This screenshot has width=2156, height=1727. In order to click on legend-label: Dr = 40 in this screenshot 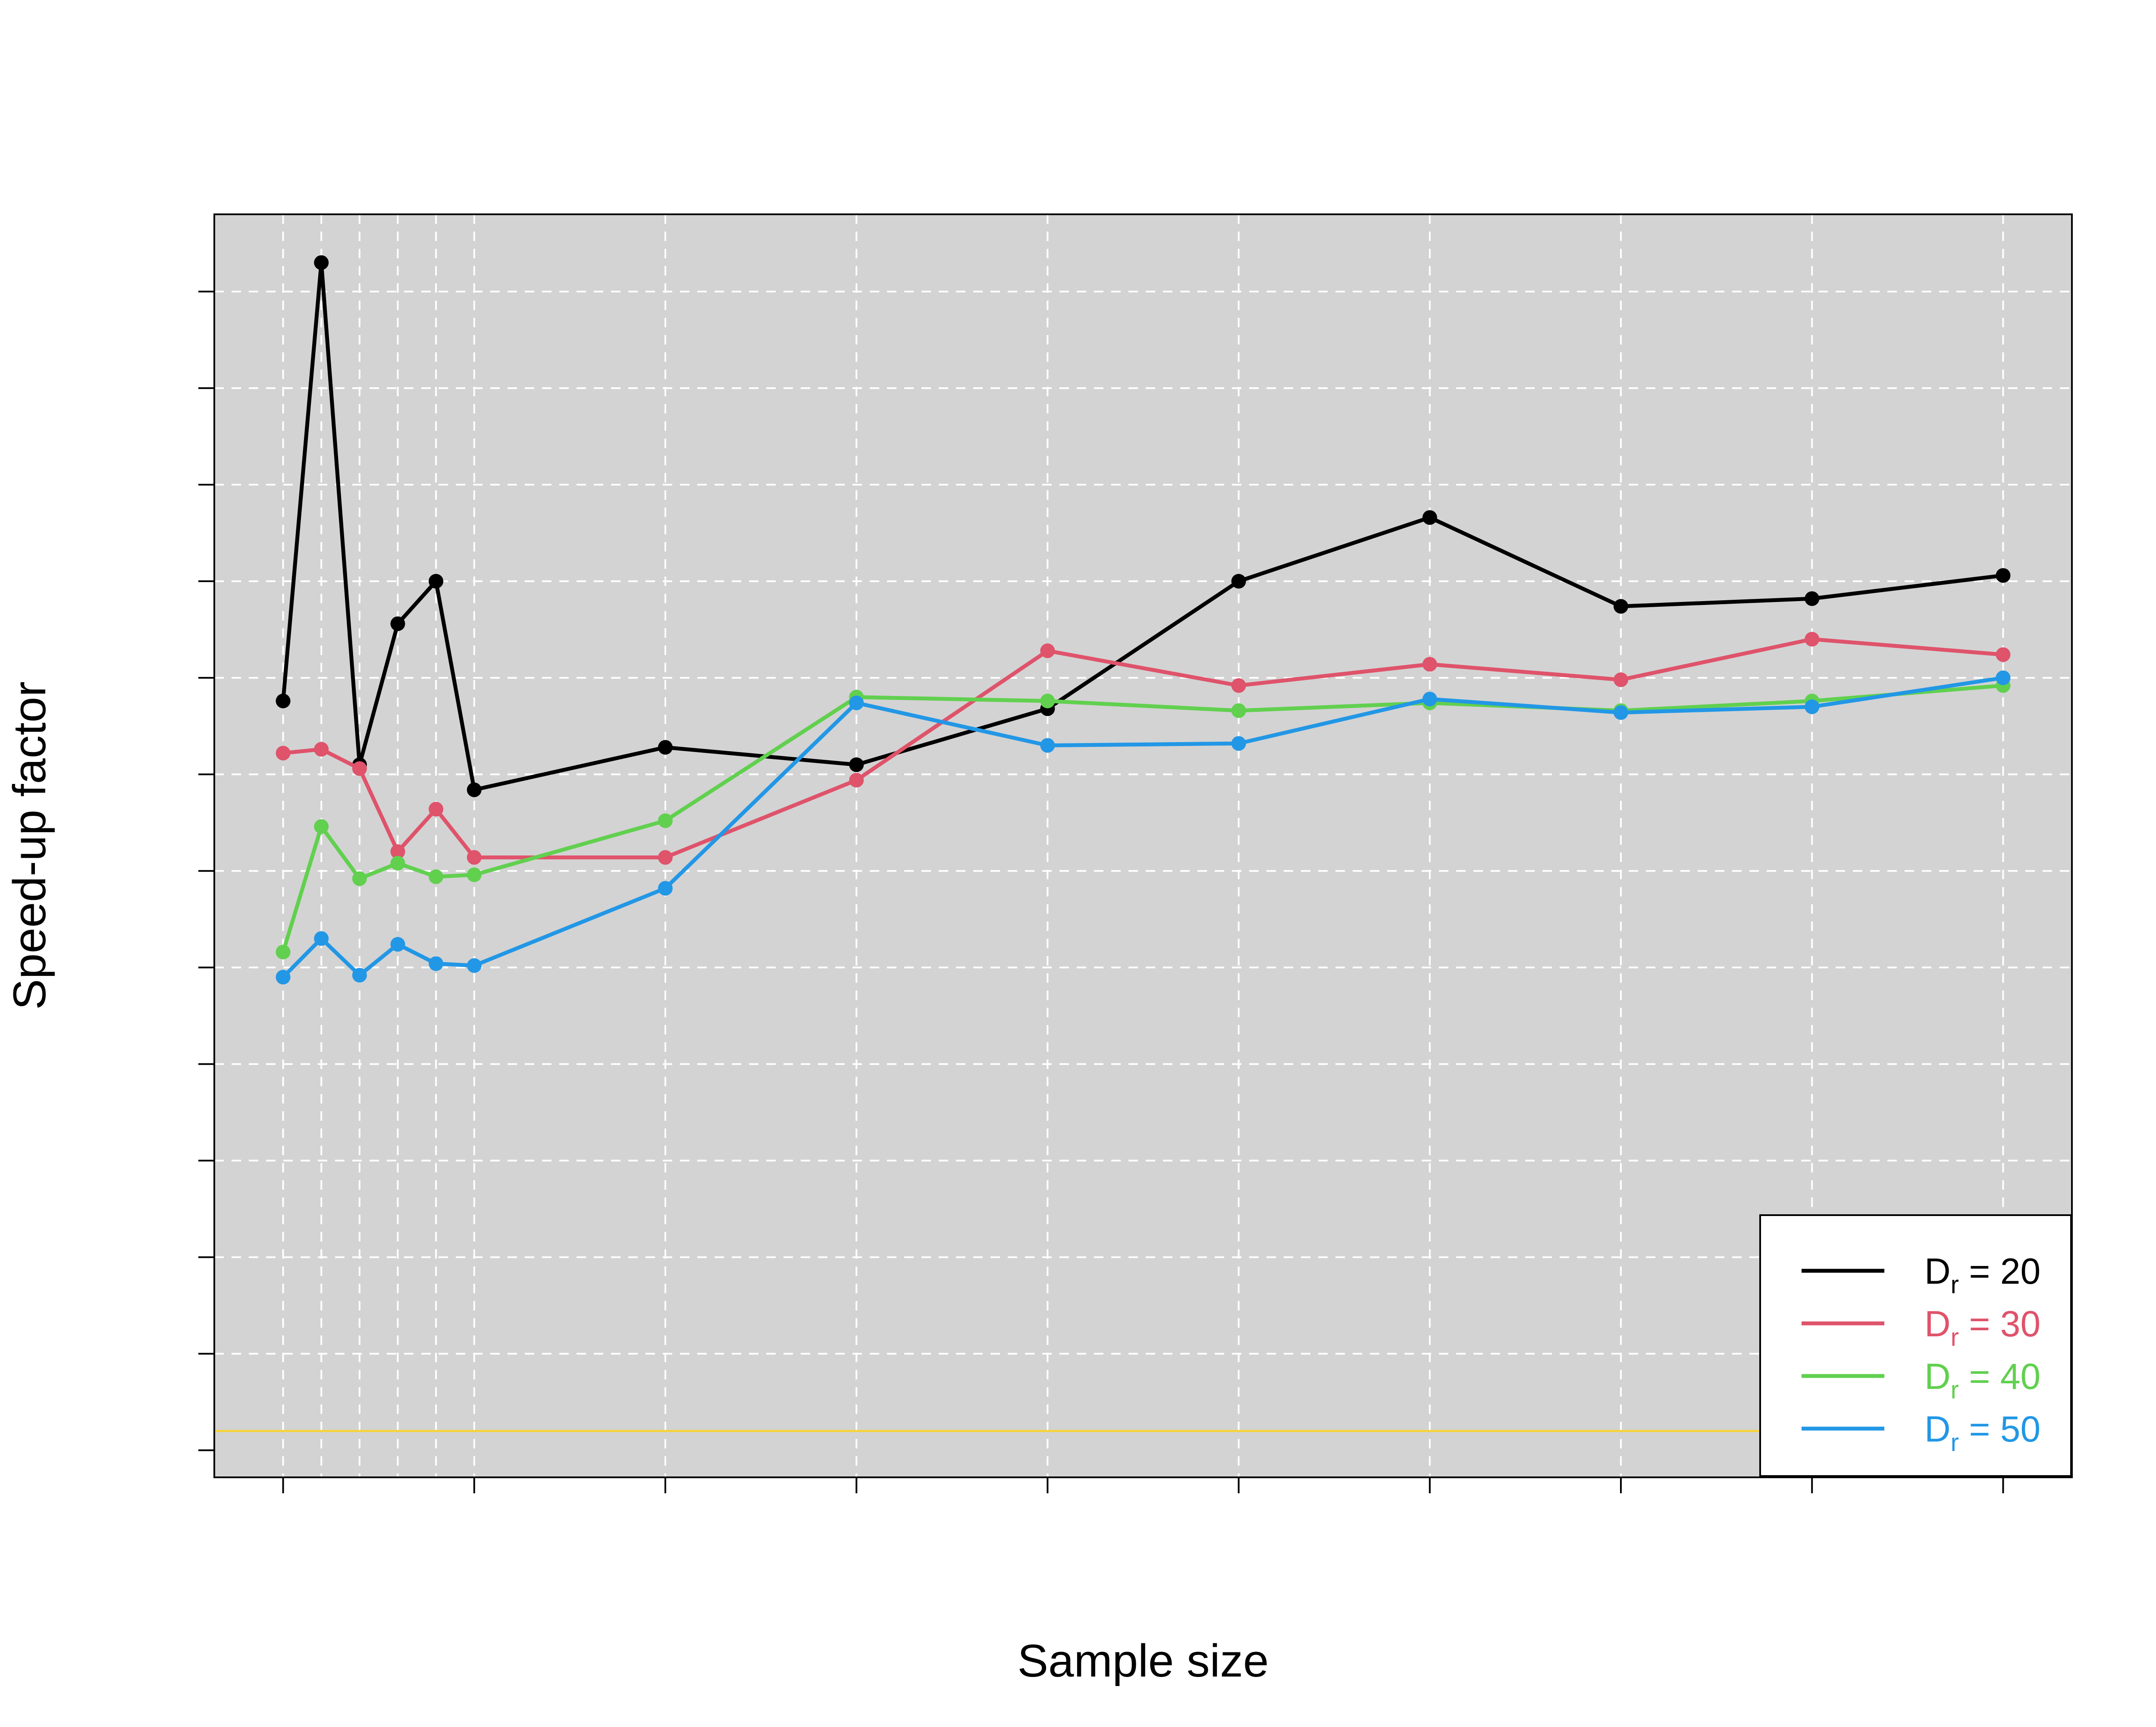, I will do `click(1982, 1380)`.